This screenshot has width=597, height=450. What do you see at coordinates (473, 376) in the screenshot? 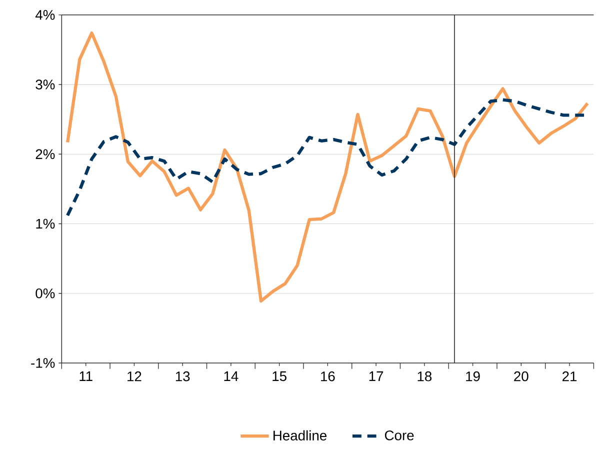
I see `x-tick-label: 19` at bounding box center [473, 376].